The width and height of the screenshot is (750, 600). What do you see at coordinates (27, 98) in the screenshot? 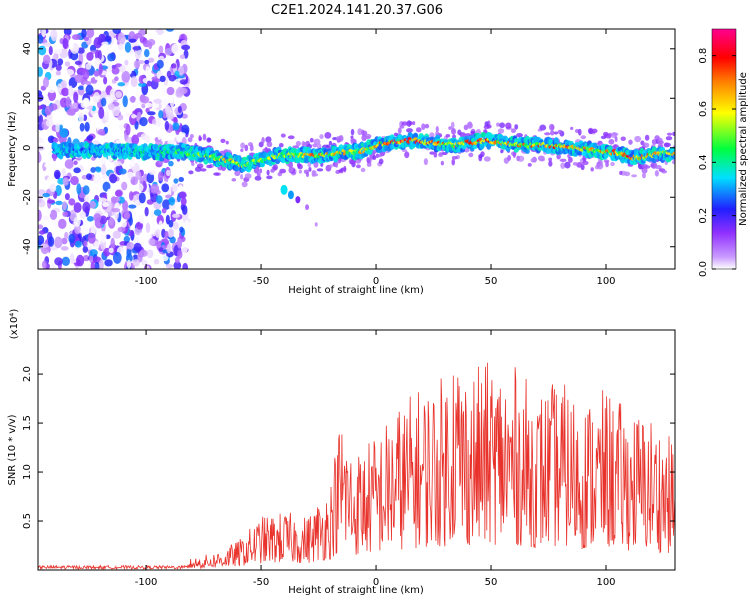
I see `y-tick-label: 20` at bounding box center [27, 98].